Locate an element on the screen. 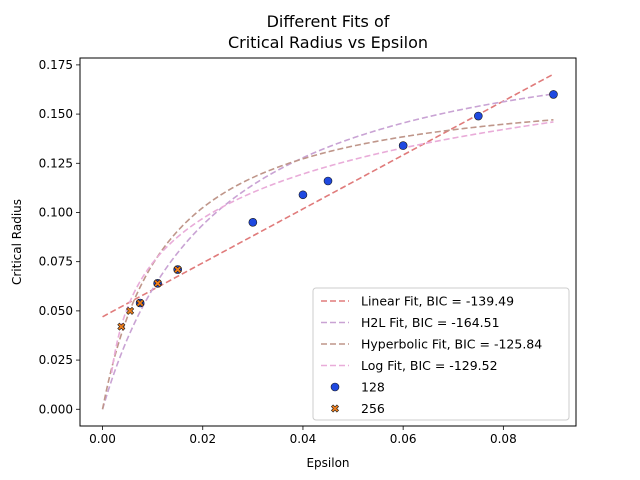 The height and width of the screenshot is (480, 640). y-tick-label: 0.150 is located at coordinates (56, 114).